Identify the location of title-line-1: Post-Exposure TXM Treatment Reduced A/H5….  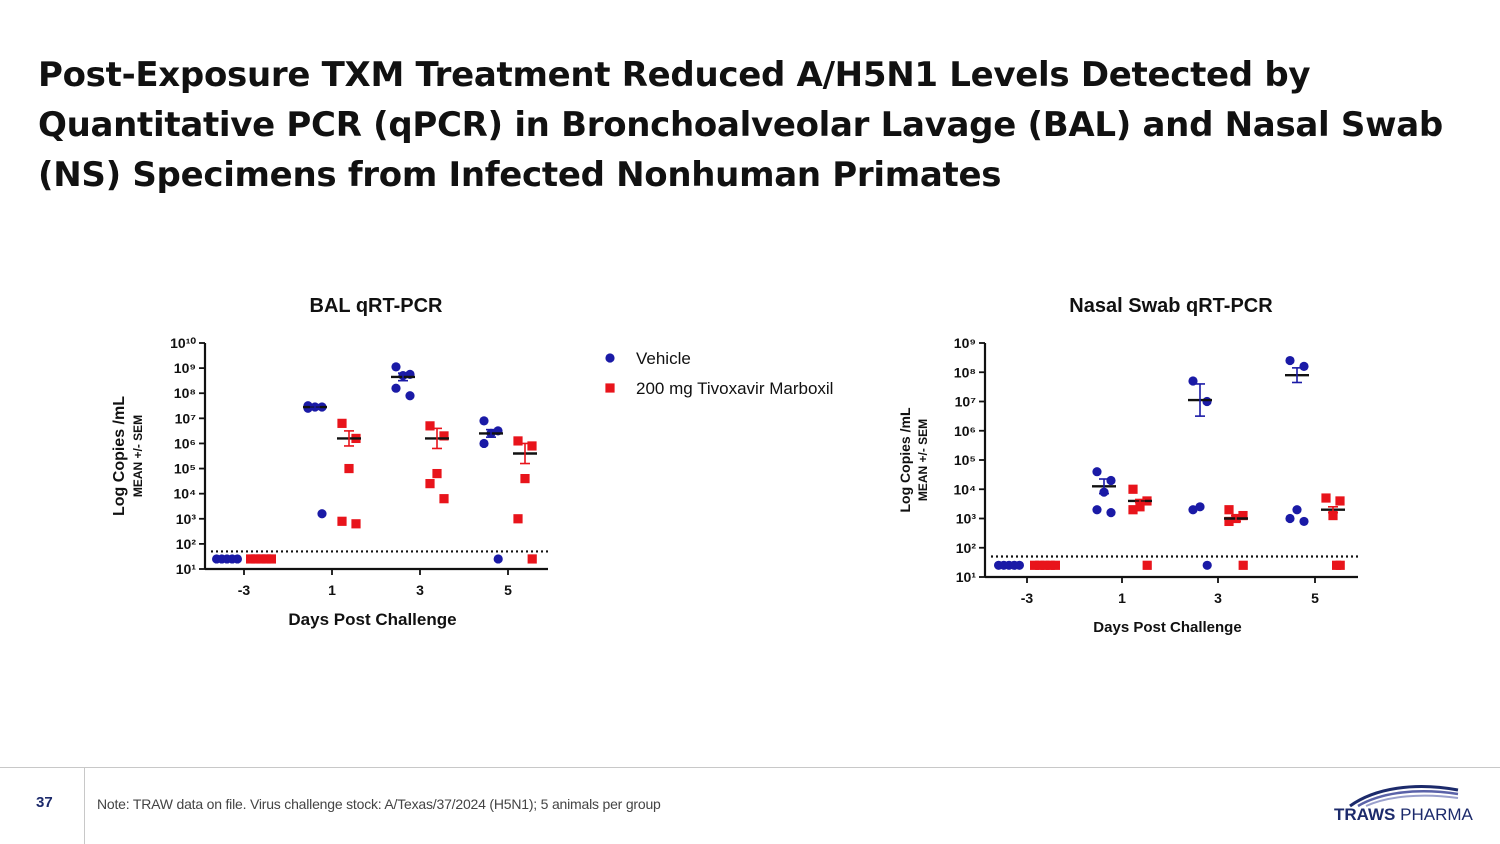
(674, 75).